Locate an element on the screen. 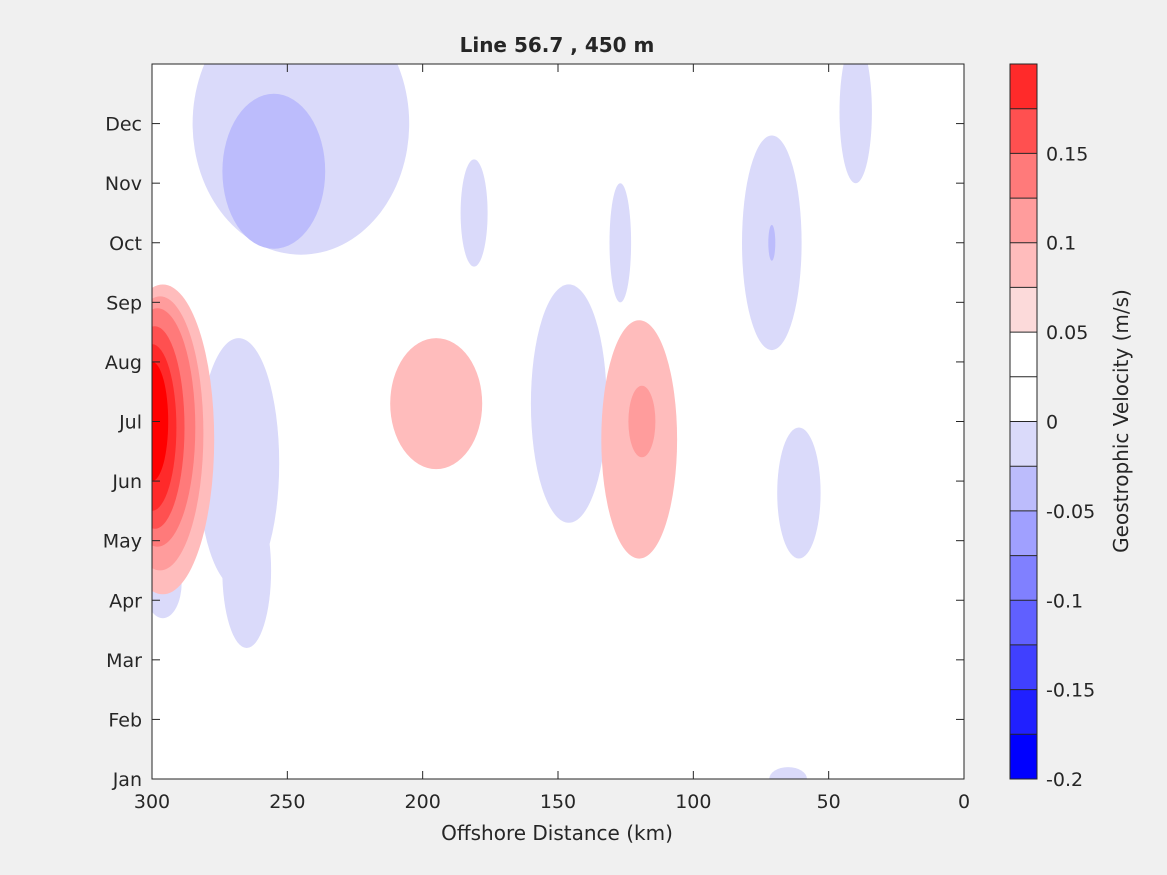  y-tick-label: Jun is located at coordinates (126, 482).